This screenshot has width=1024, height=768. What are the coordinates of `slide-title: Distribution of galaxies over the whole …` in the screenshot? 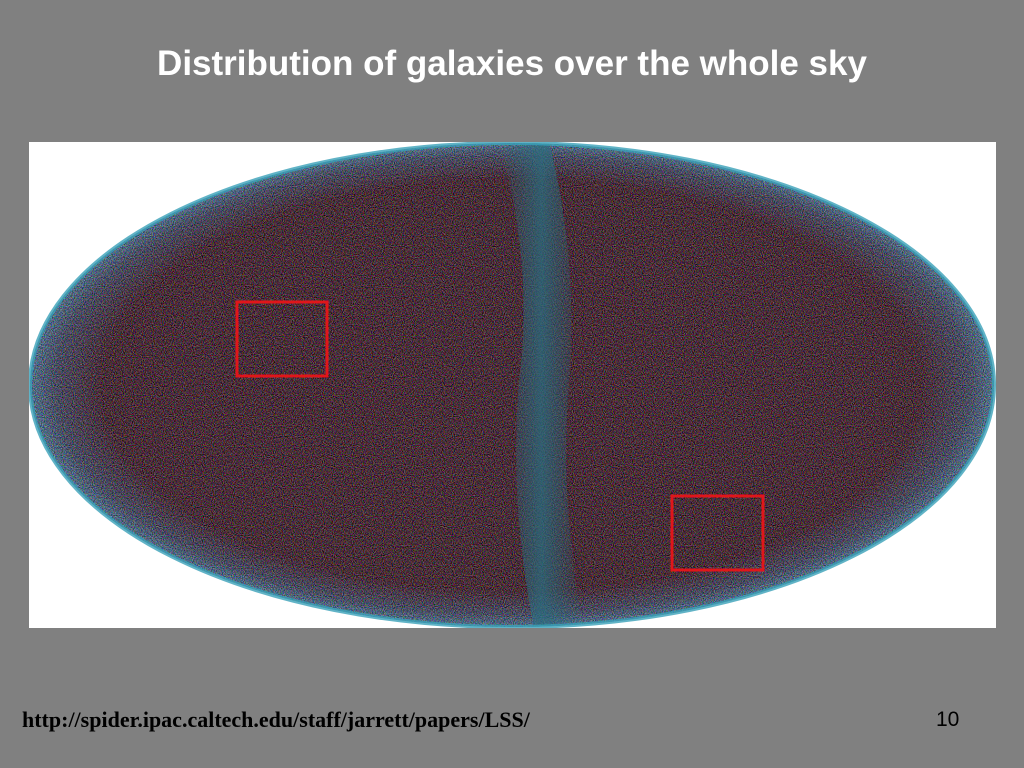 It's located at (512, 63).